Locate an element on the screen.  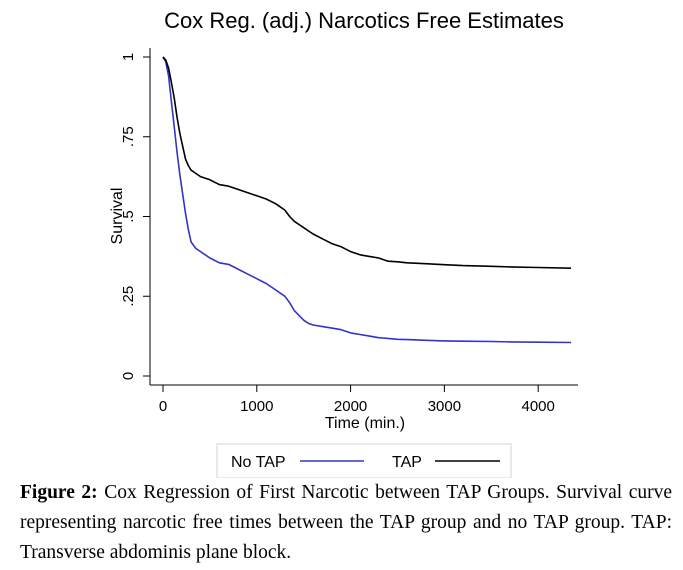
caption-label: Figure 2: is located at coordinates (59, 492).